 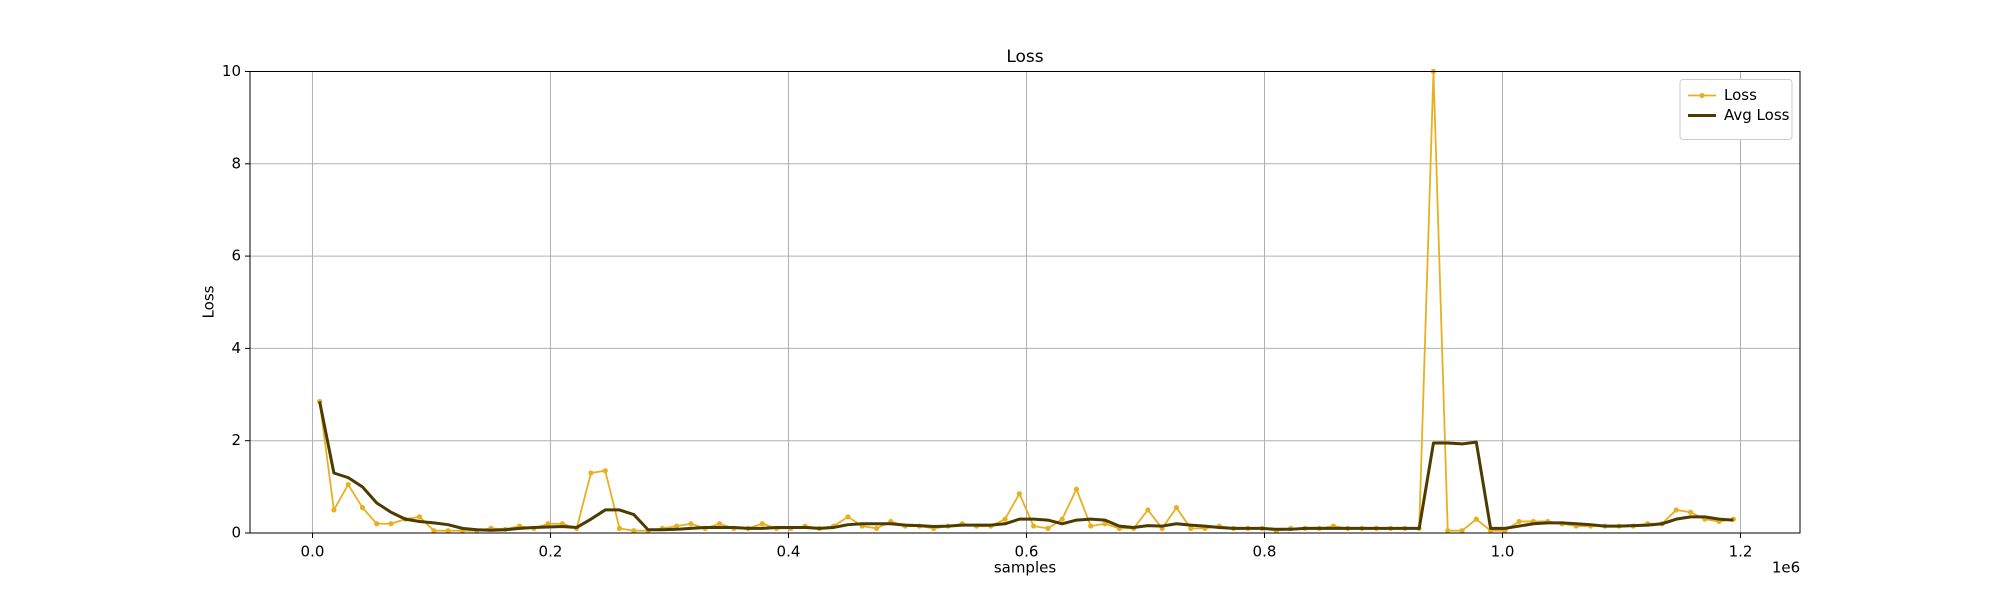 I want to click on x-tick-label: 0.4, so click(x=789, y=552).